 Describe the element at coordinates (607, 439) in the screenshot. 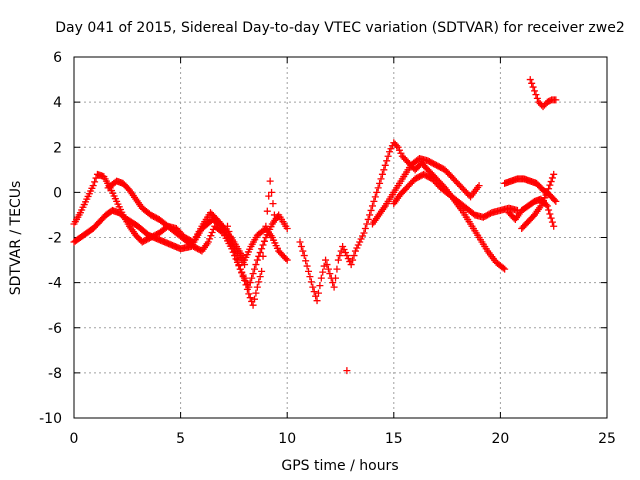

I see `x-tick-label: 25` at that location.